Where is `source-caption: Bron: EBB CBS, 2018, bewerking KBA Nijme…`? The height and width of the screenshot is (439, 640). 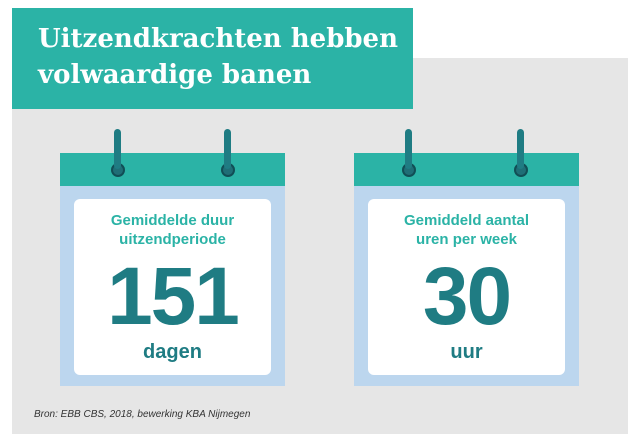 source-caption: Bron: EBB CBS, 2018, bewerking KBA Nijme… is located at coordinates (142, 414).